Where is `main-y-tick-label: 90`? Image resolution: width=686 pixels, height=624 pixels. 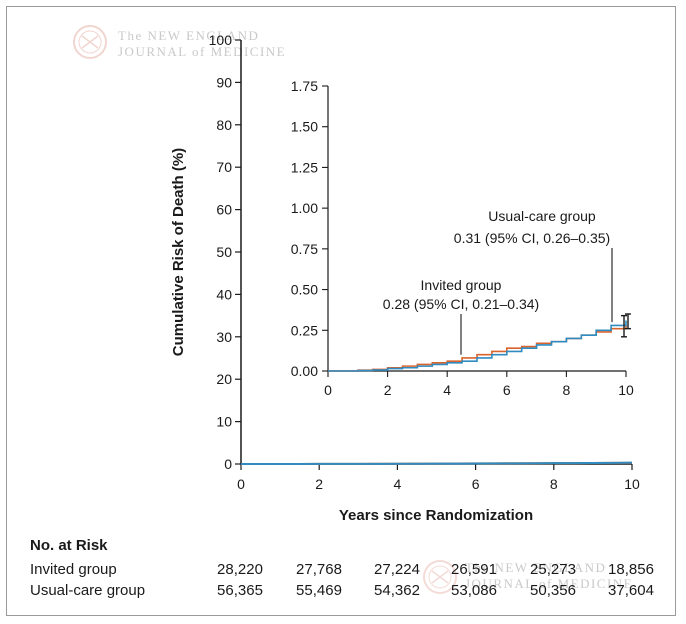
main-y-tick-label: 90 is located at coordinates (224, 82).